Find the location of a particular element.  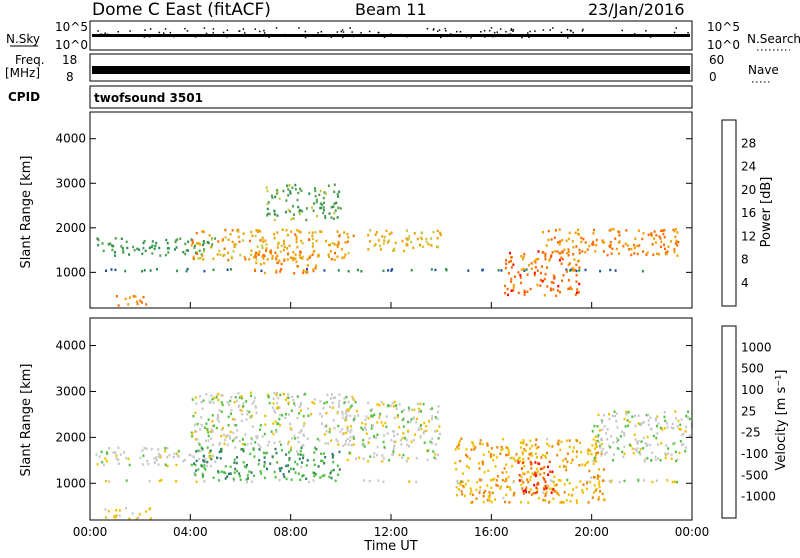

noise-left-label: N.Sky is located at coordinates (23, 39).